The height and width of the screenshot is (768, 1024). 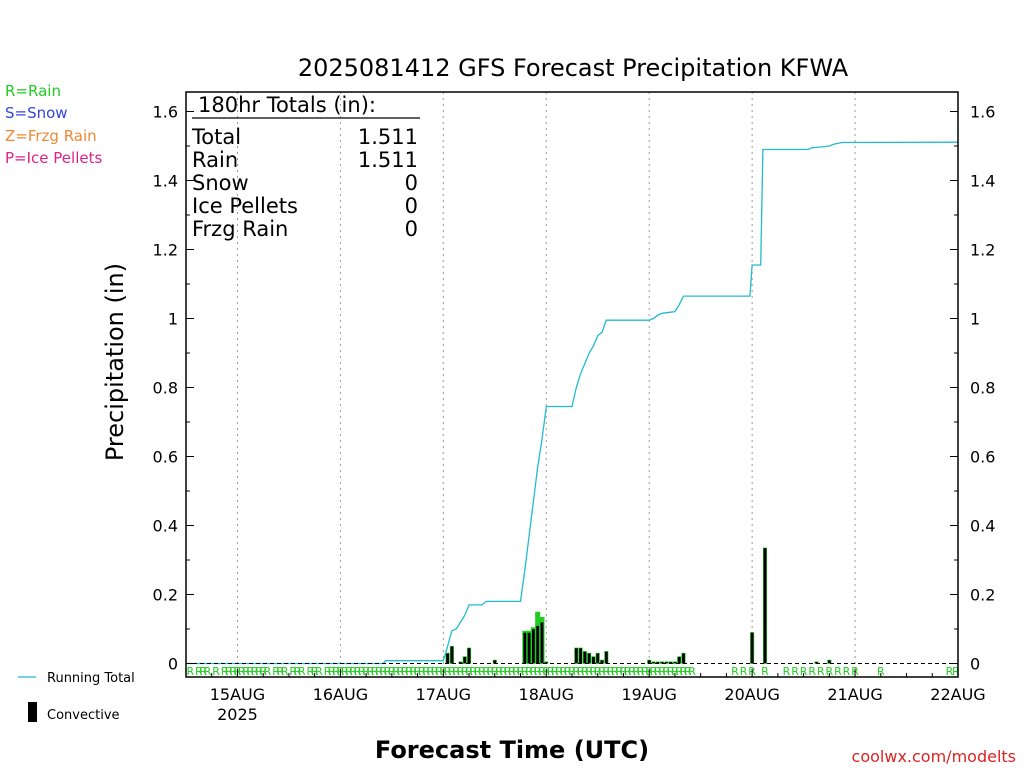 I want to click on y-axis-left: 0 0.2 0.4 0.6 0.8 1 1.2 1.4 1.6, so click(x=173, y=388).